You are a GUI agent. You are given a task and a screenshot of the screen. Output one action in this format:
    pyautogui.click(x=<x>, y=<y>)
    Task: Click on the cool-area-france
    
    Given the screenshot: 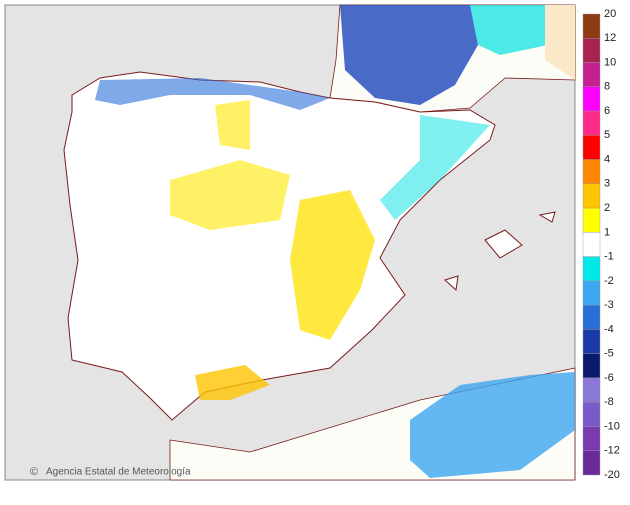 What is the action you would take?
    pyautogui.click(x=510, y=30)
    